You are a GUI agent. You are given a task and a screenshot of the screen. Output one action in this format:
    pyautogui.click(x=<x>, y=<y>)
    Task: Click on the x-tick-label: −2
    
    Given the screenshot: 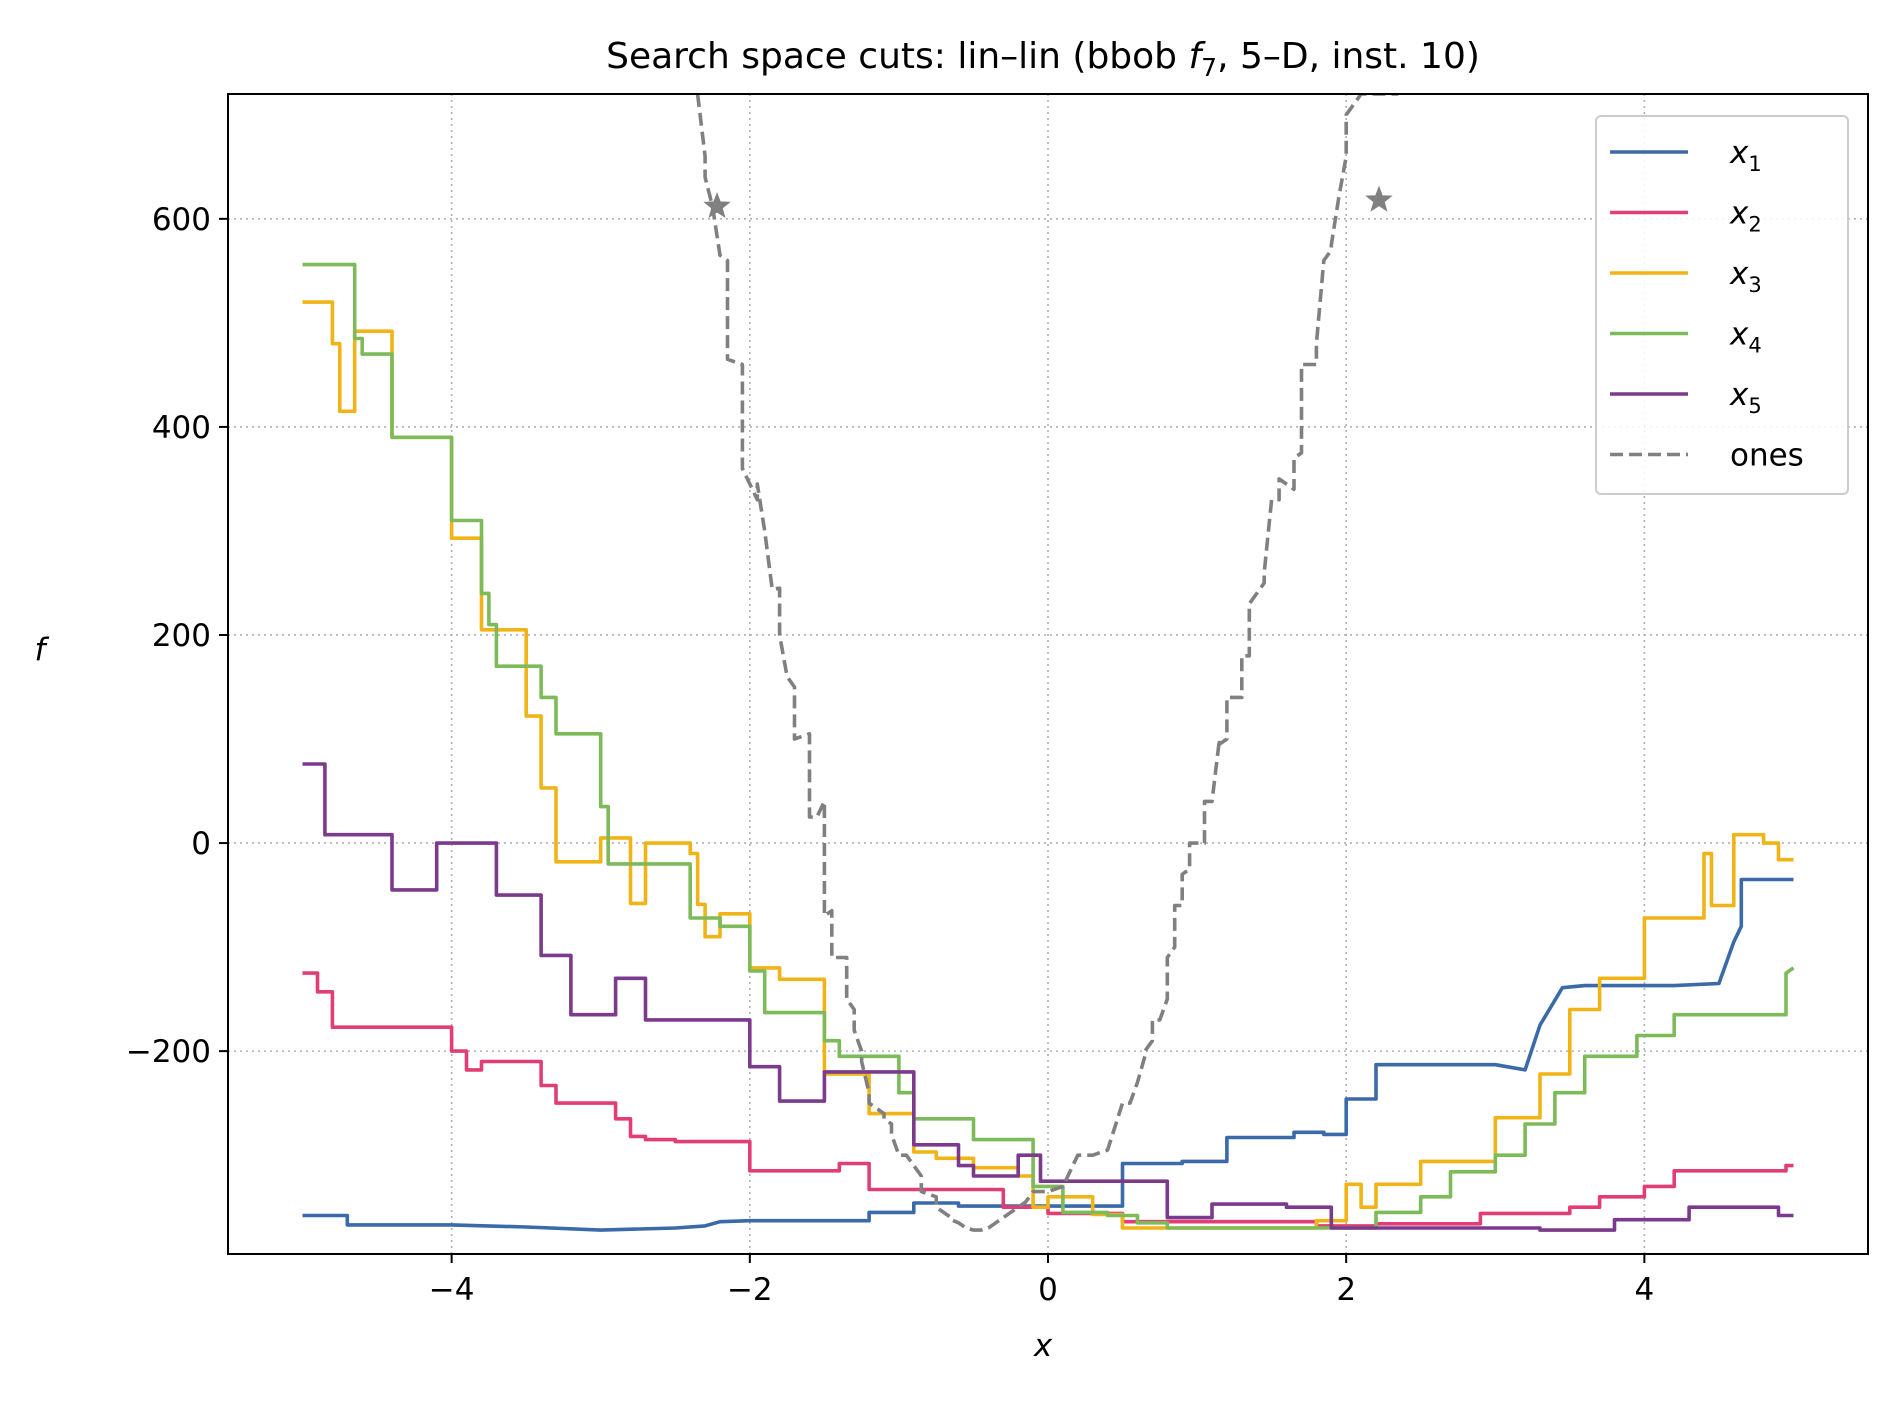 What is the action you would take?
    pyautogui.click(x=750, y=1290)
    